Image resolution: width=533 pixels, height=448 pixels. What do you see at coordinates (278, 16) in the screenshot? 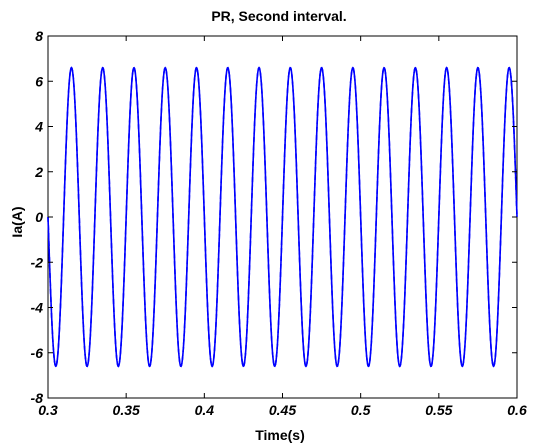
I see `chart-title: PR, Second interval.` at bounding box center [278, 16].